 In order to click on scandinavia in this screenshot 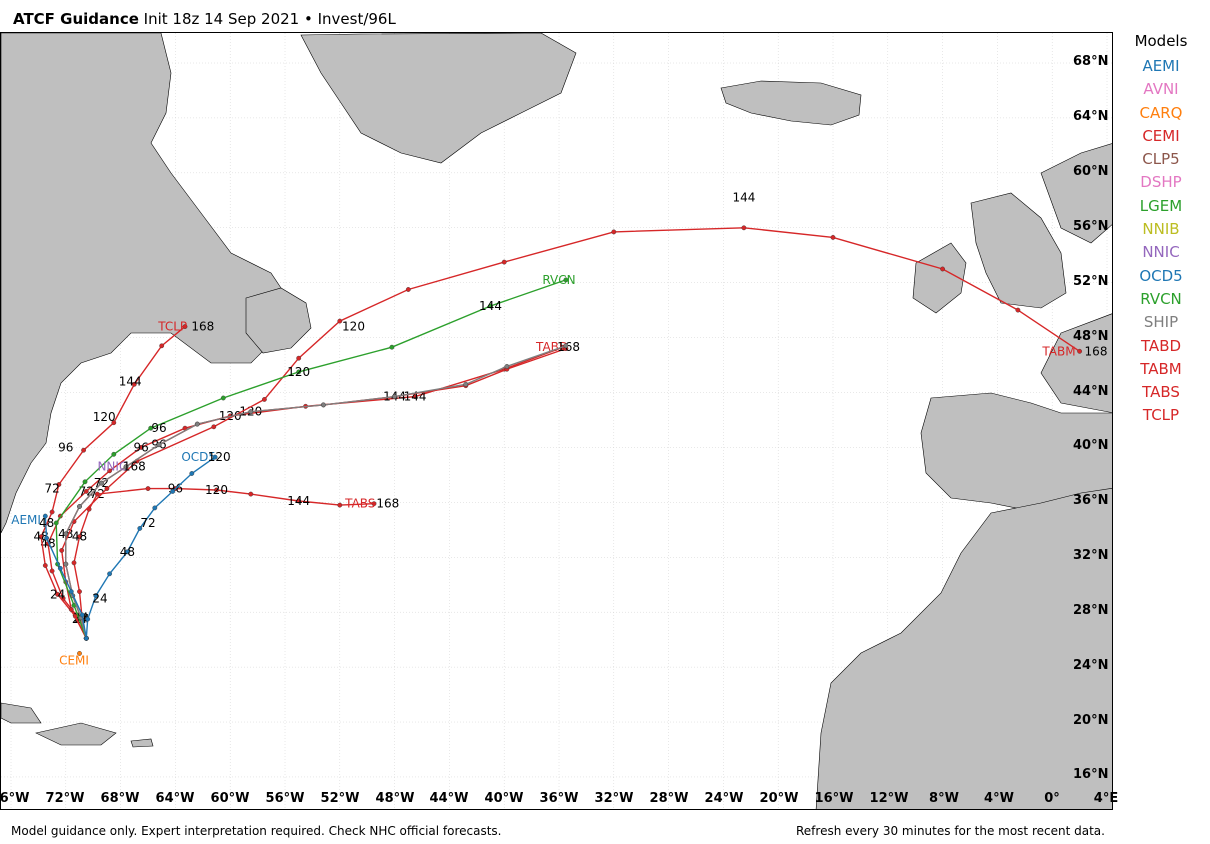, I will do `click(1076, 193)`.